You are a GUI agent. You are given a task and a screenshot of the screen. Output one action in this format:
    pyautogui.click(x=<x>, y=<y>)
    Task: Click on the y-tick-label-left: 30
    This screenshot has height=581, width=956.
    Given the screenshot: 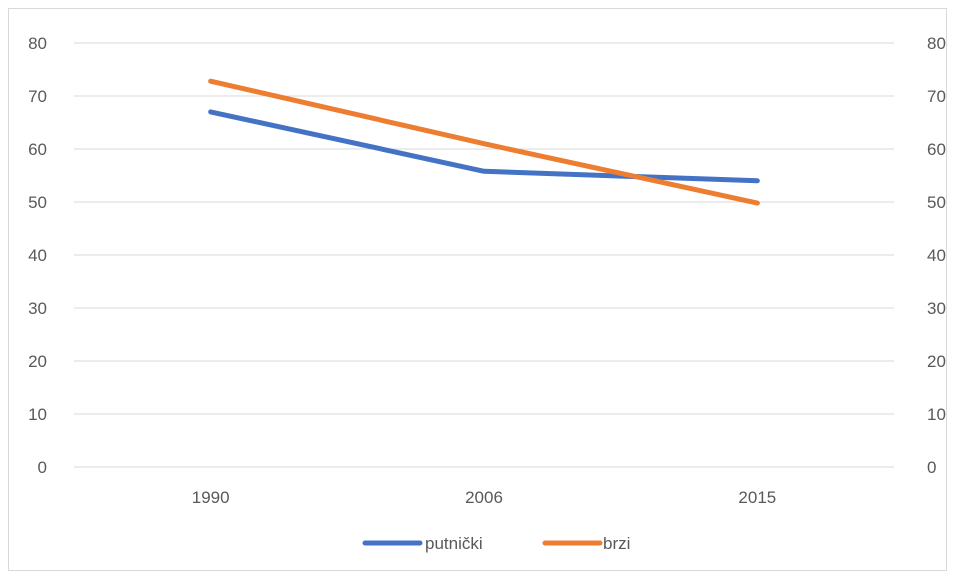 What is the action you would take?
    pyautogui.click(x=37, y=308)
    